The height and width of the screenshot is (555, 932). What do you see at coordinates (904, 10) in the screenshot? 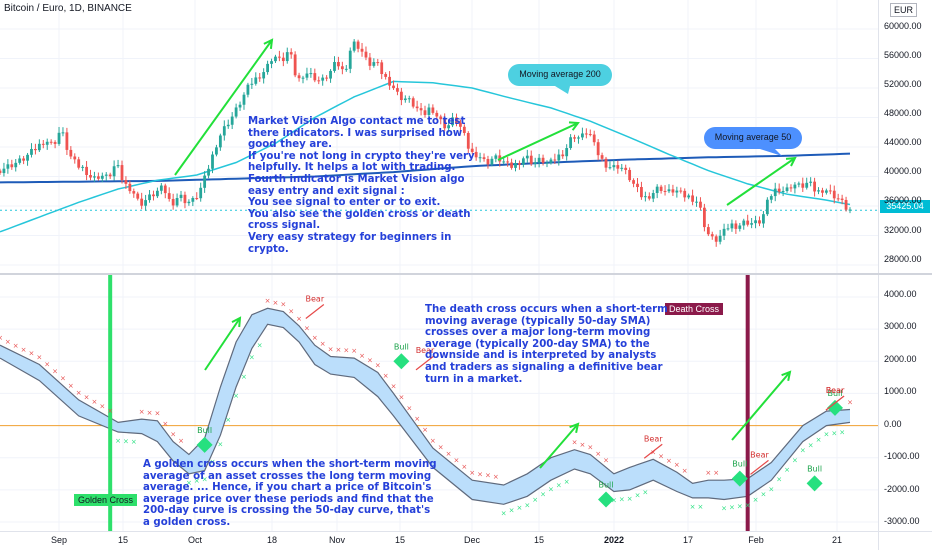
I see `currency-badge: EUR` at bounding box center [904, 10].